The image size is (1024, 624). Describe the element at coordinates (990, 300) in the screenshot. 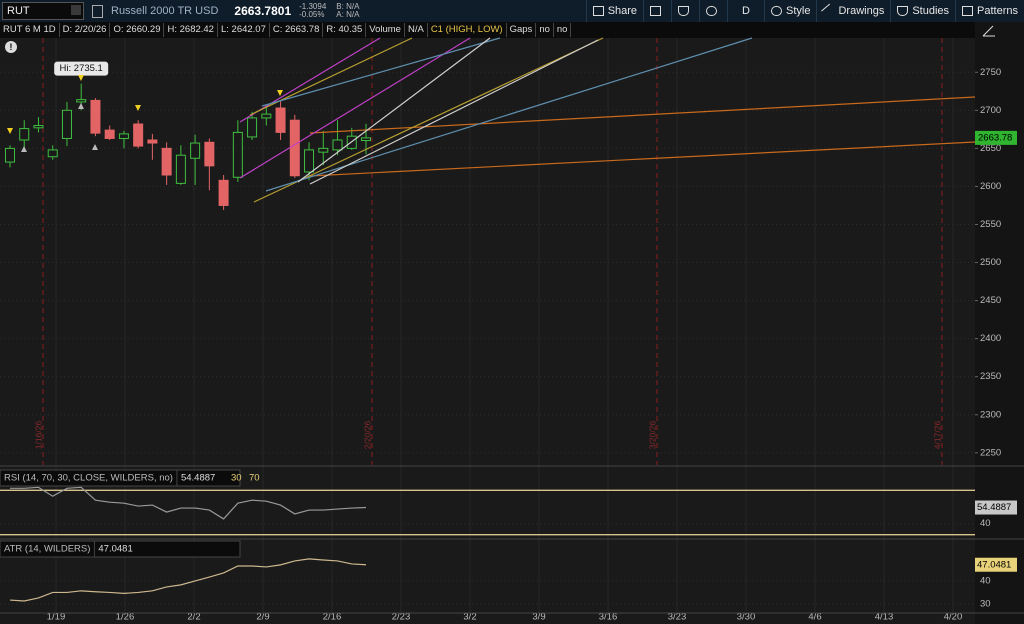

I see `y-tick-label: 2450` at that location.